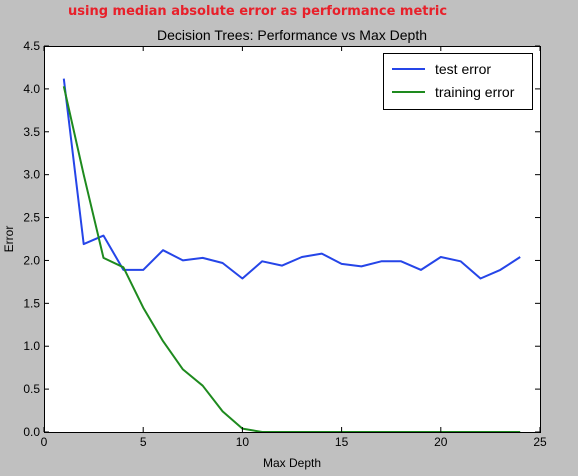 The height and width of the screenshot is (476, 578). Describe the element at coordinates (143, 442) in the screenshot. I see `x-tick-label: 5` at that location.